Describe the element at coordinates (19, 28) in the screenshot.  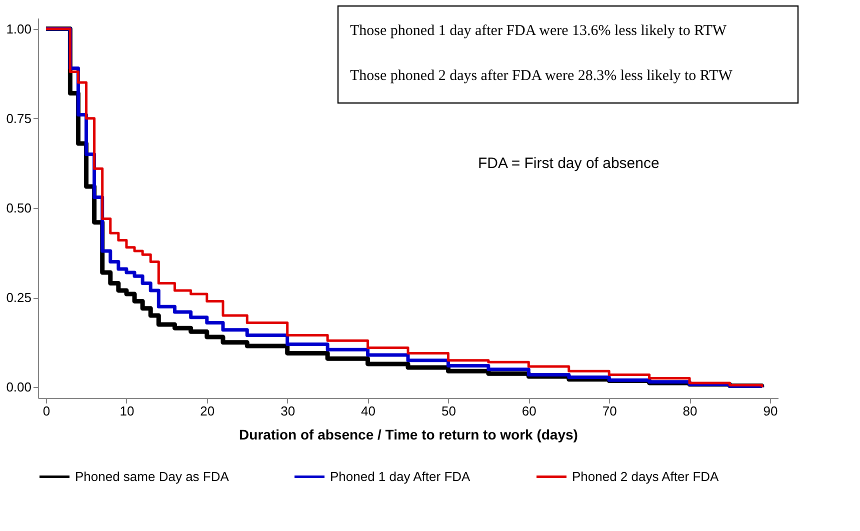
I see `y-tick-label: 1.00` at that location.